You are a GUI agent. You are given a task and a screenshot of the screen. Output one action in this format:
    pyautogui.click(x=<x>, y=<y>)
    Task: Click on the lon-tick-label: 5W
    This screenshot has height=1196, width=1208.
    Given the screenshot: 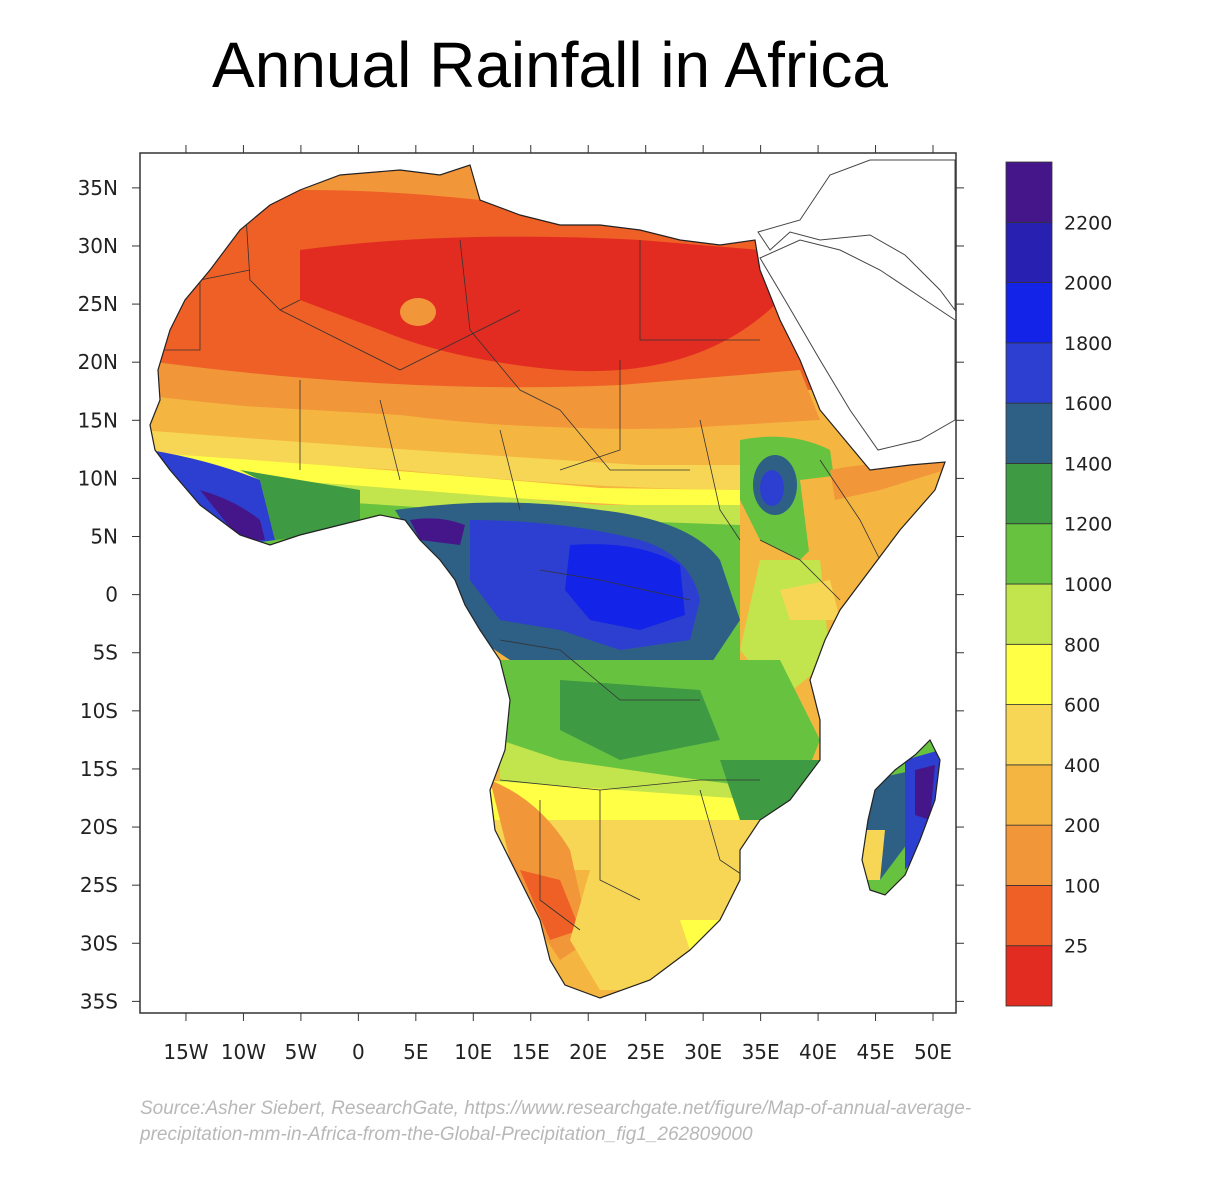 What is the action you would take?
    pyautogui.click(x=301, y=1052)
    